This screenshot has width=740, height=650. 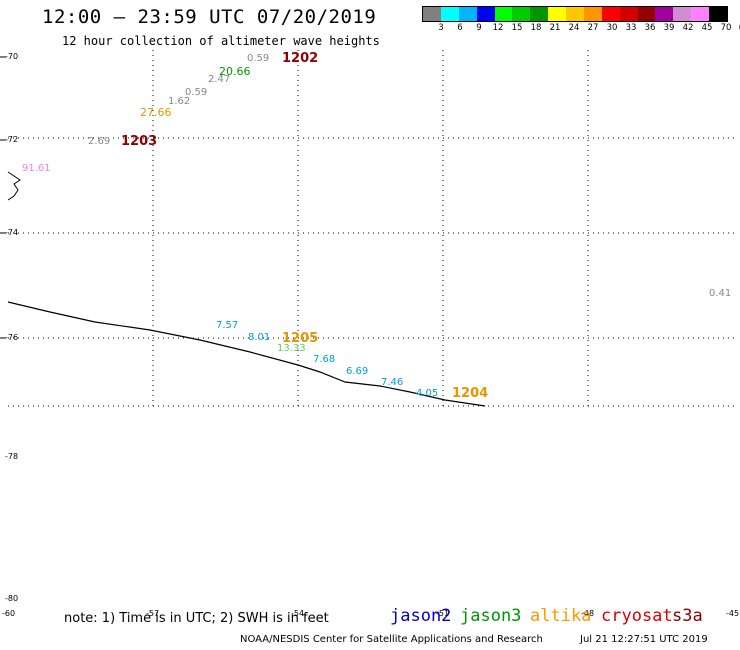 I want to click on legend-swatches, so click(x=575, y=14).